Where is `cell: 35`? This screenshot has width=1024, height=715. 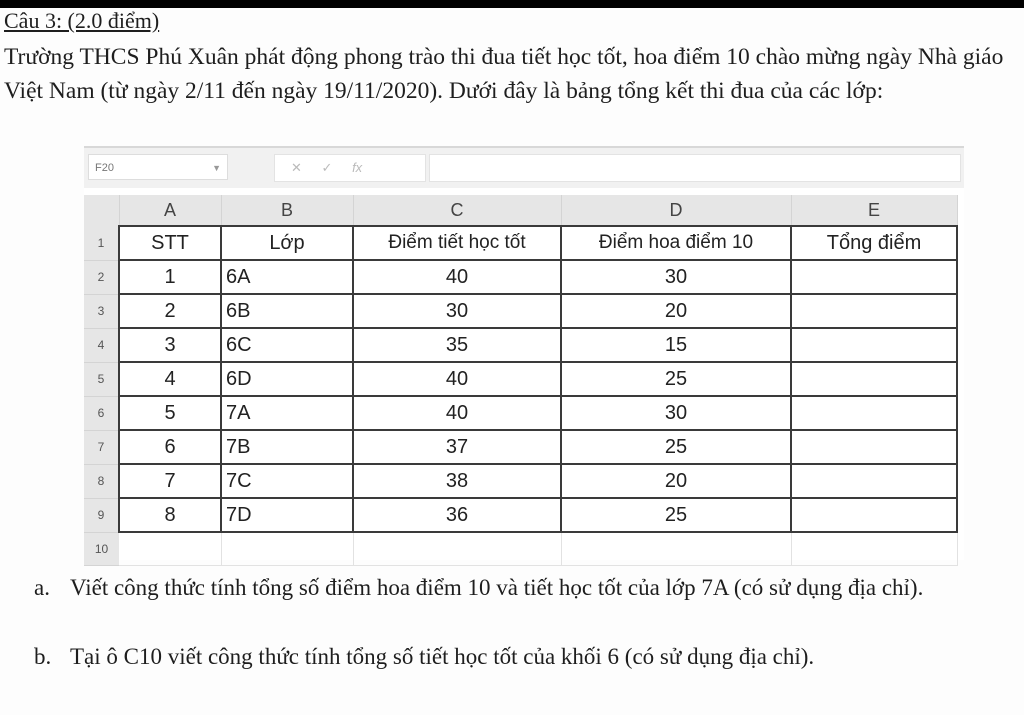
cell: 35 is located at coordinates (457, 345).